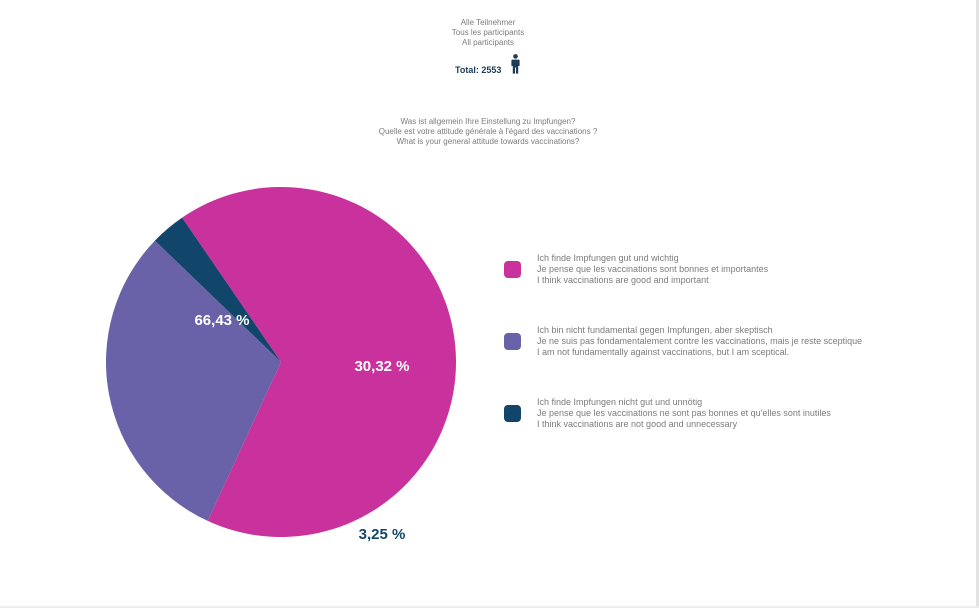 The width and height of the screenshot is (979, 608). I want to click on header-line-fr: Tous les participants, so click(488, 32).